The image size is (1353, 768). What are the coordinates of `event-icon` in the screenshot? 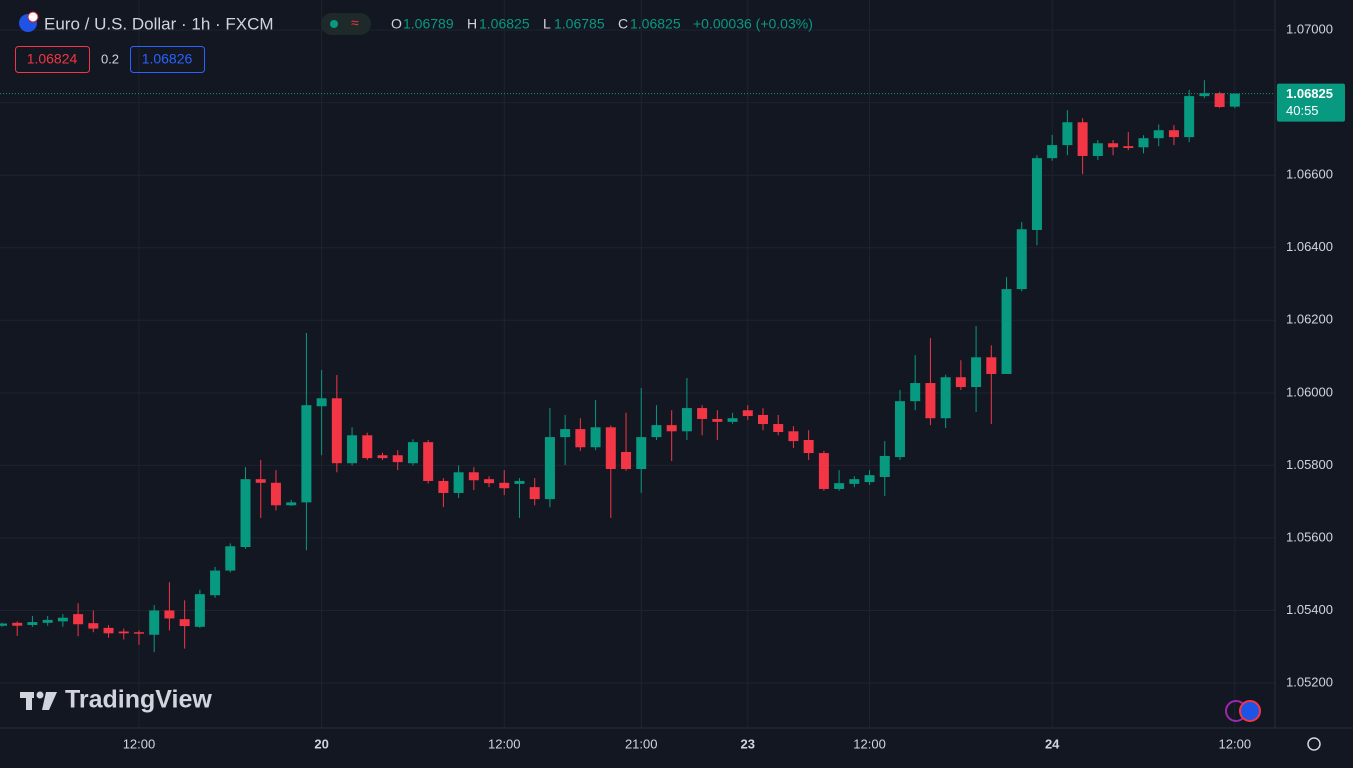 It's located at (1250, 711).